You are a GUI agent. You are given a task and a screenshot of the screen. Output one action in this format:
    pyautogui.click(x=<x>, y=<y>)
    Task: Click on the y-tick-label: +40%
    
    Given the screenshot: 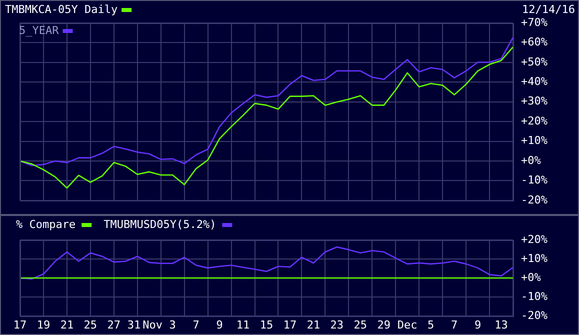 What is the action you would take?
    pyautogui.click(x=534, y=81)
    